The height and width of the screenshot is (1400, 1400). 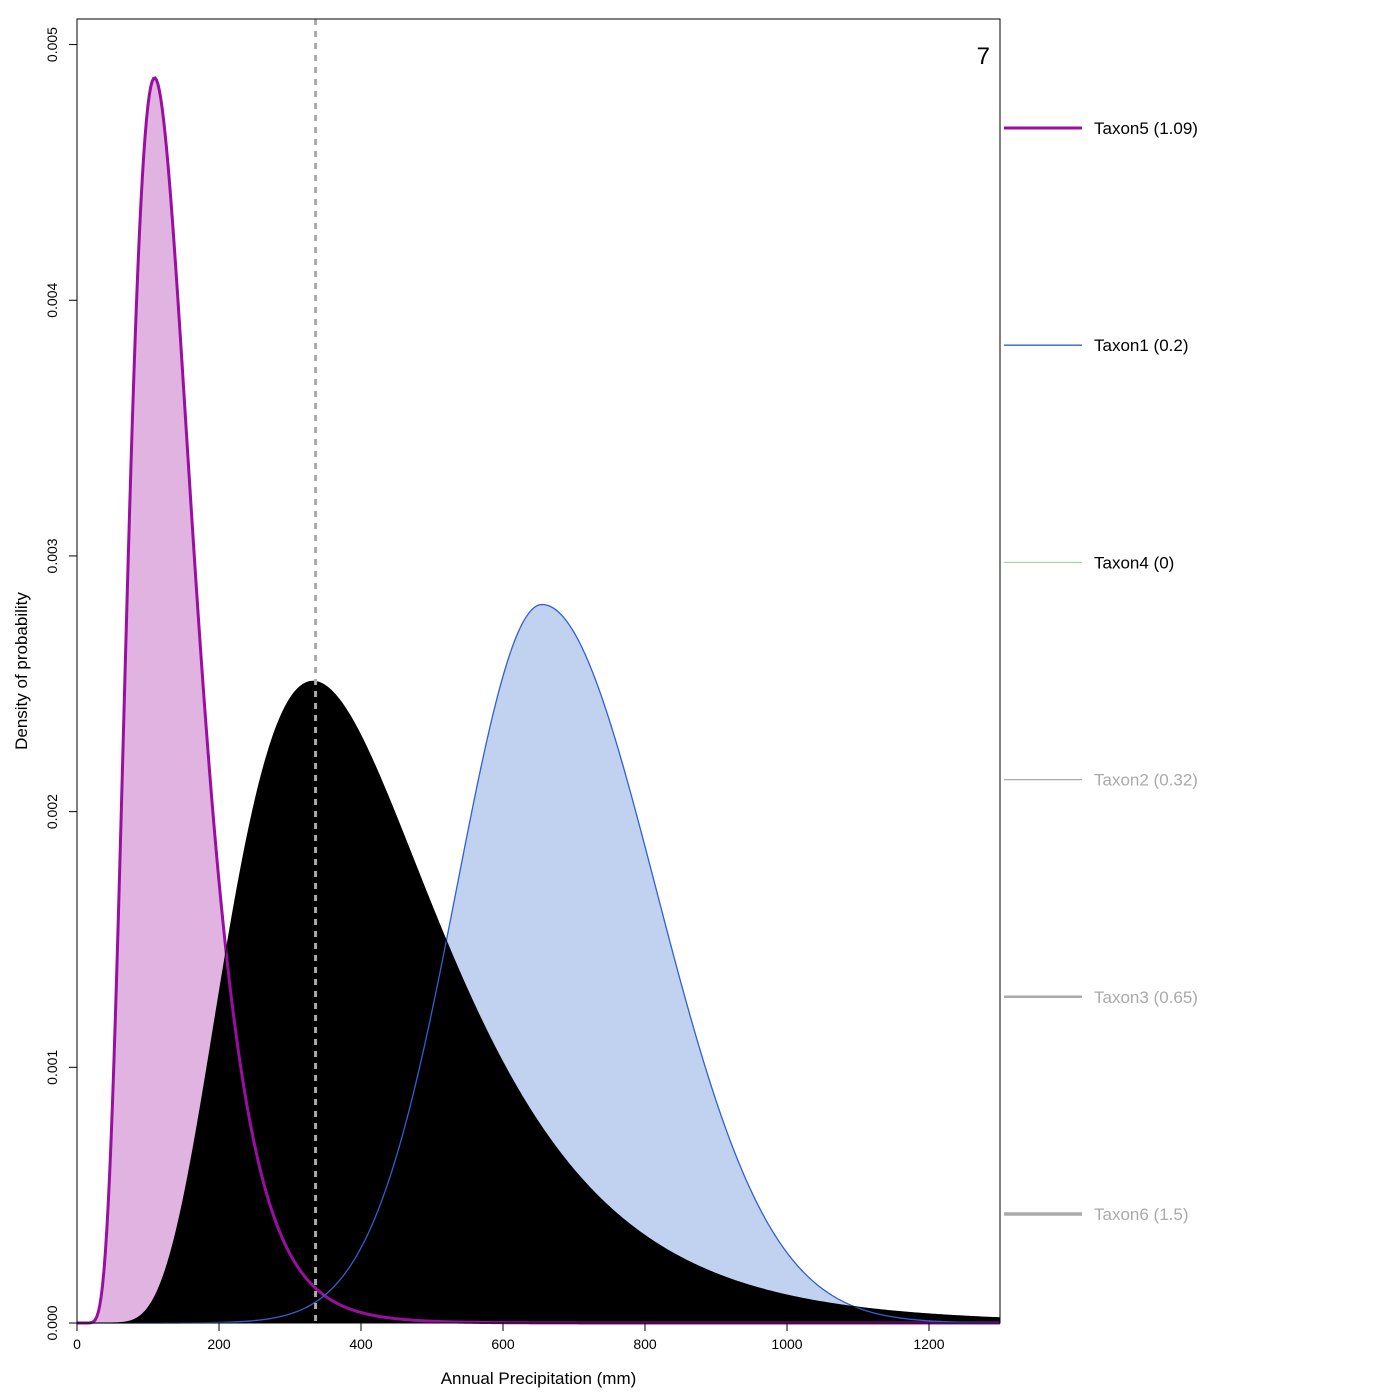 I want to click on x-tick-label: 200, so click(x=219, y=1344).